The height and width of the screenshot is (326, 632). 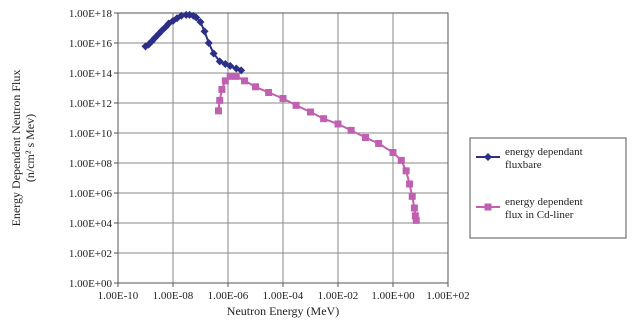 What do you see at coordinates (447, 296) in the screenshot?
I see `x-tick-label: 1.00E+02` at bounding box center [447, 296].